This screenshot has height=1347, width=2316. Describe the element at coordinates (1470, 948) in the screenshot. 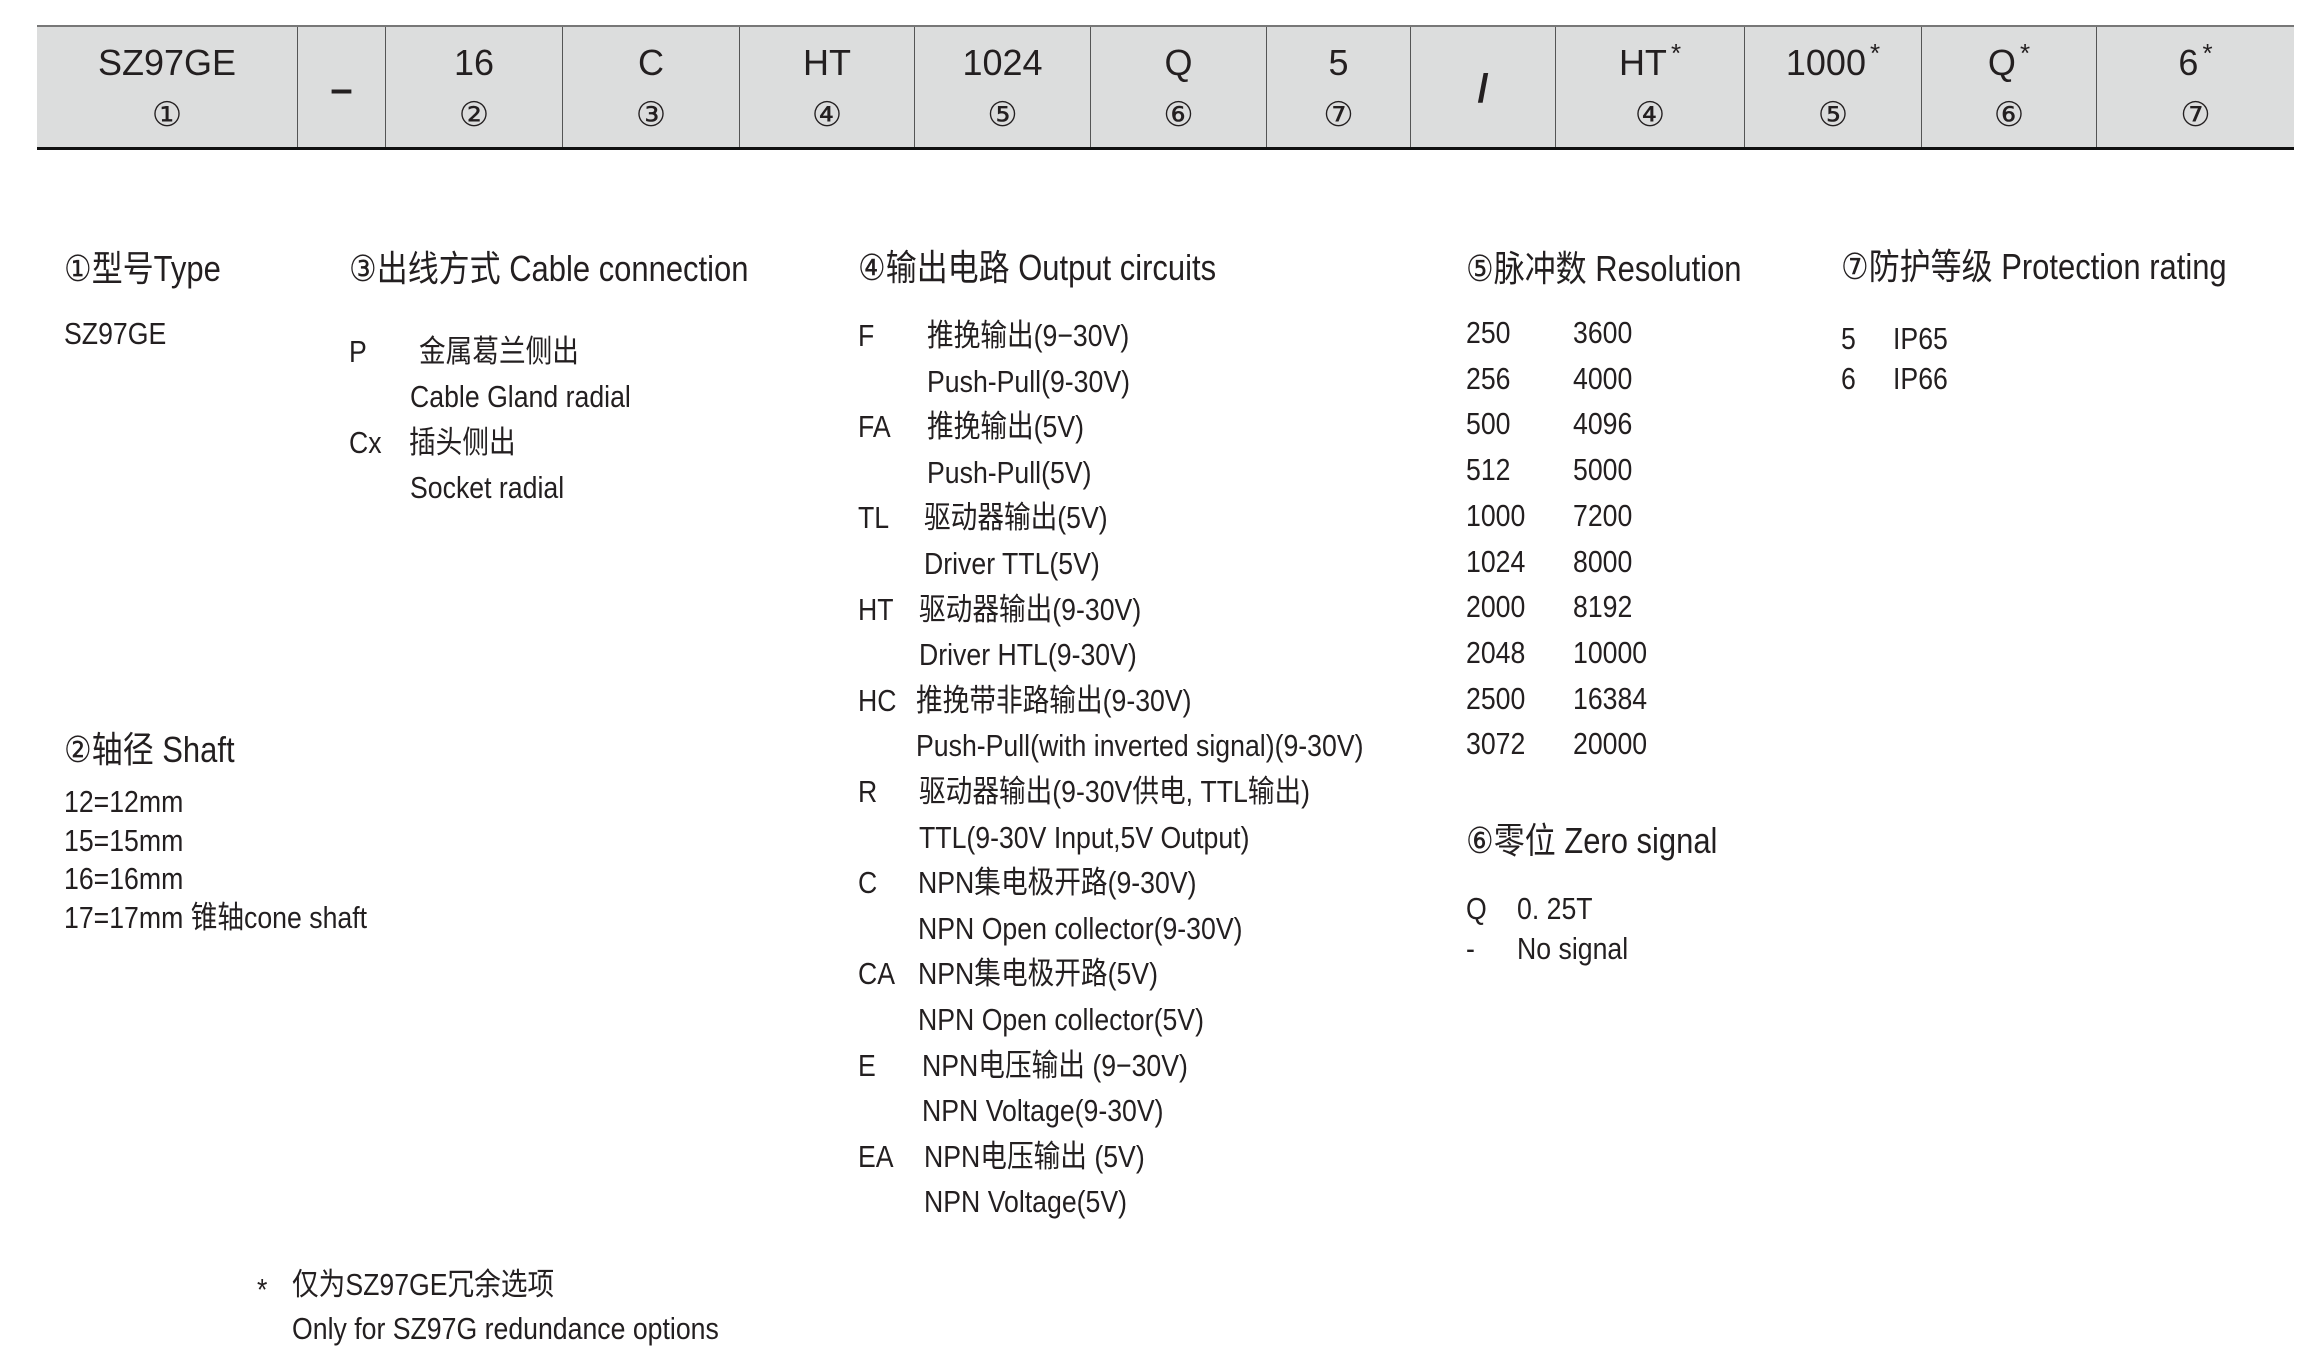

I see `zero-code: -` at that location.